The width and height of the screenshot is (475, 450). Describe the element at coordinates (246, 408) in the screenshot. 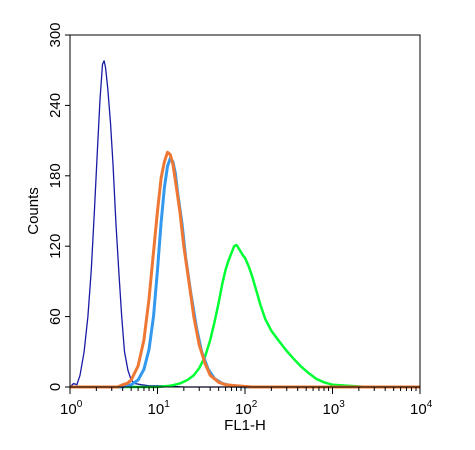

I see `x-tick-label: 10²` at that location.